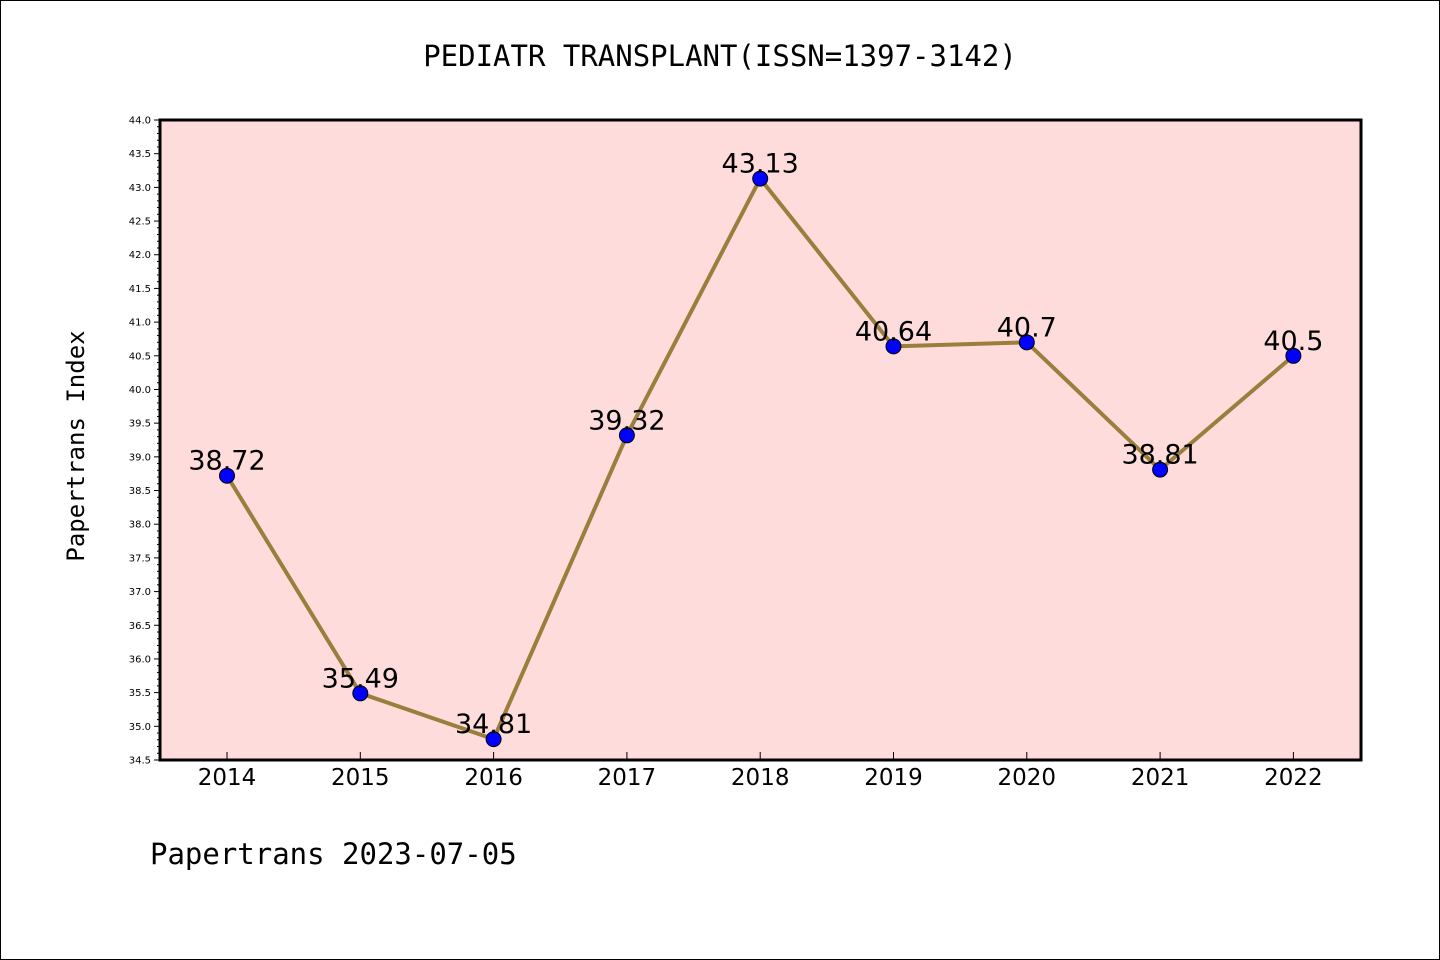 This screenshot has width=1440, height=960. Describe the element at coordinates (720, 56) in the screenshot. I see `chart-title: PEDIATR TRANSPLANT(ISSN=1397-3142)` at that location.